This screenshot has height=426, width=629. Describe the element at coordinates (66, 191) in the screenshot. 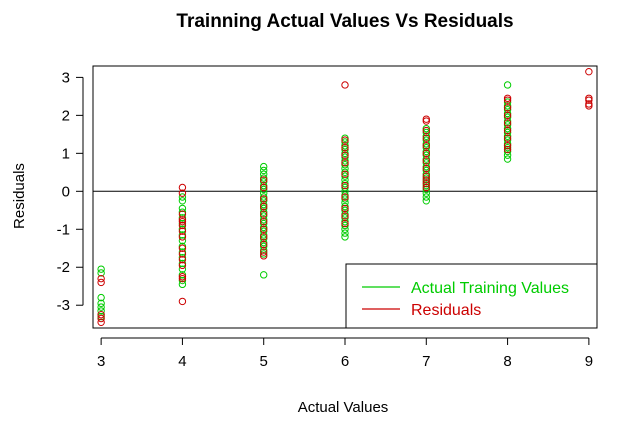

I see `y-tick-label: 0` at that location.